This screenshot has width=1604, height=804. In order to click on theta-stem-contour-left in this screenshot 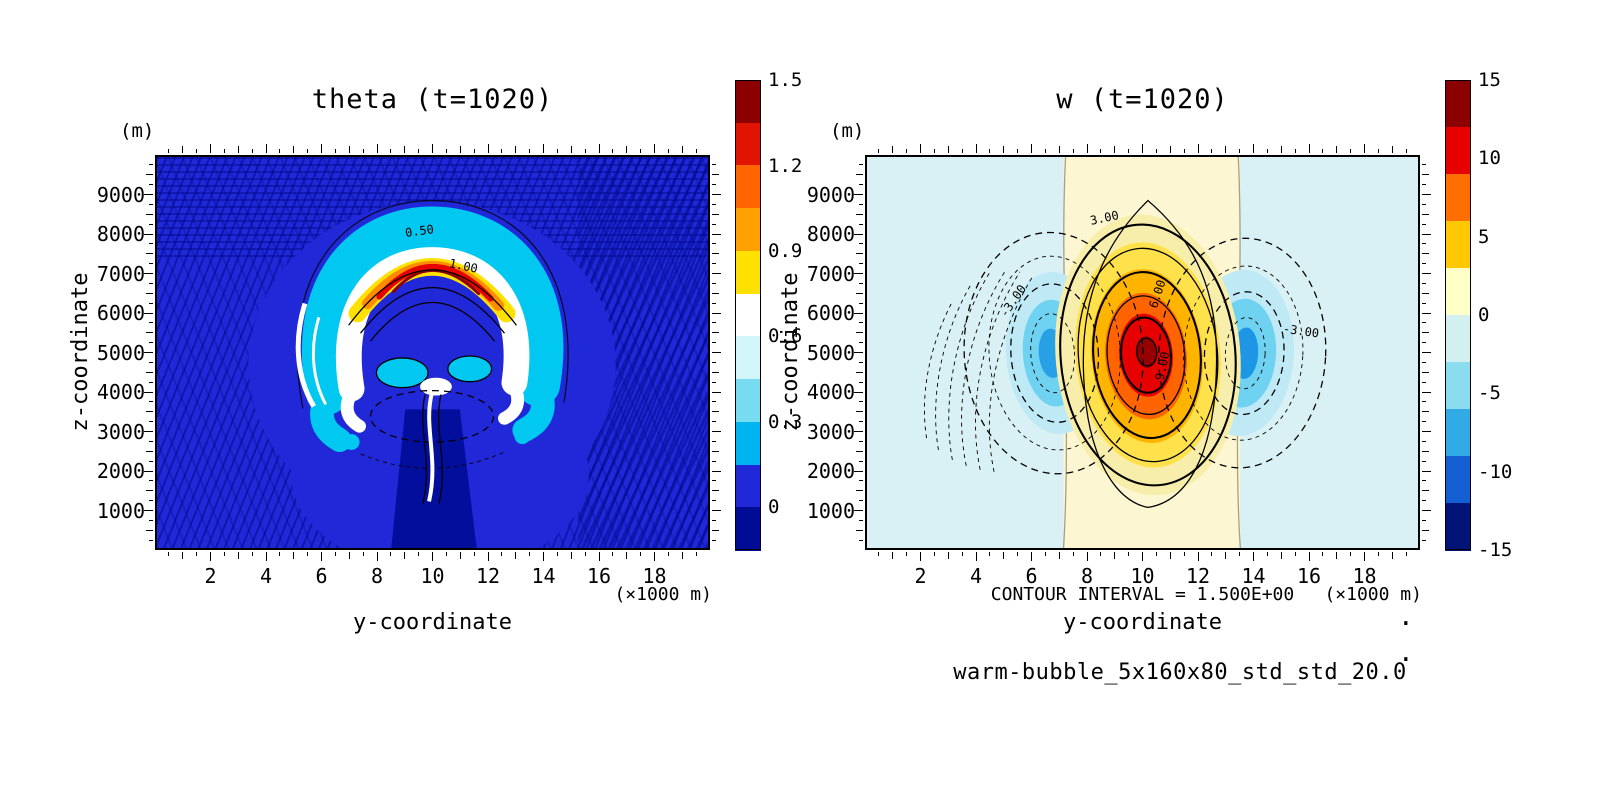, I will do `click(425, 449)`.